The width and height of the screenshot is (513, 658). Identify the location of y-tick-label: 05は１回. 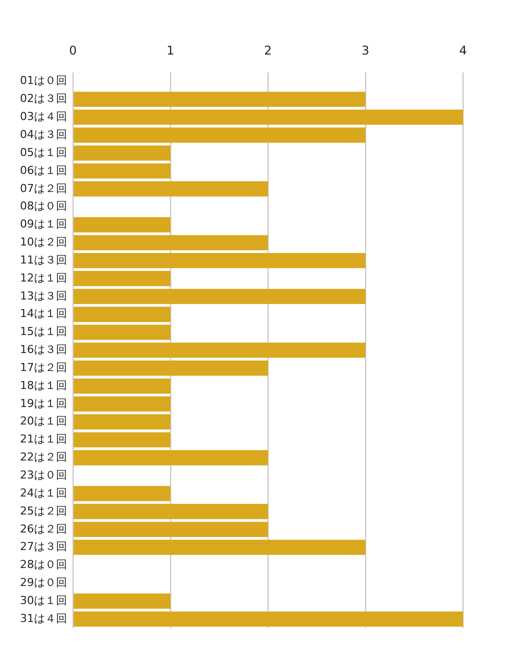
(43, 152).